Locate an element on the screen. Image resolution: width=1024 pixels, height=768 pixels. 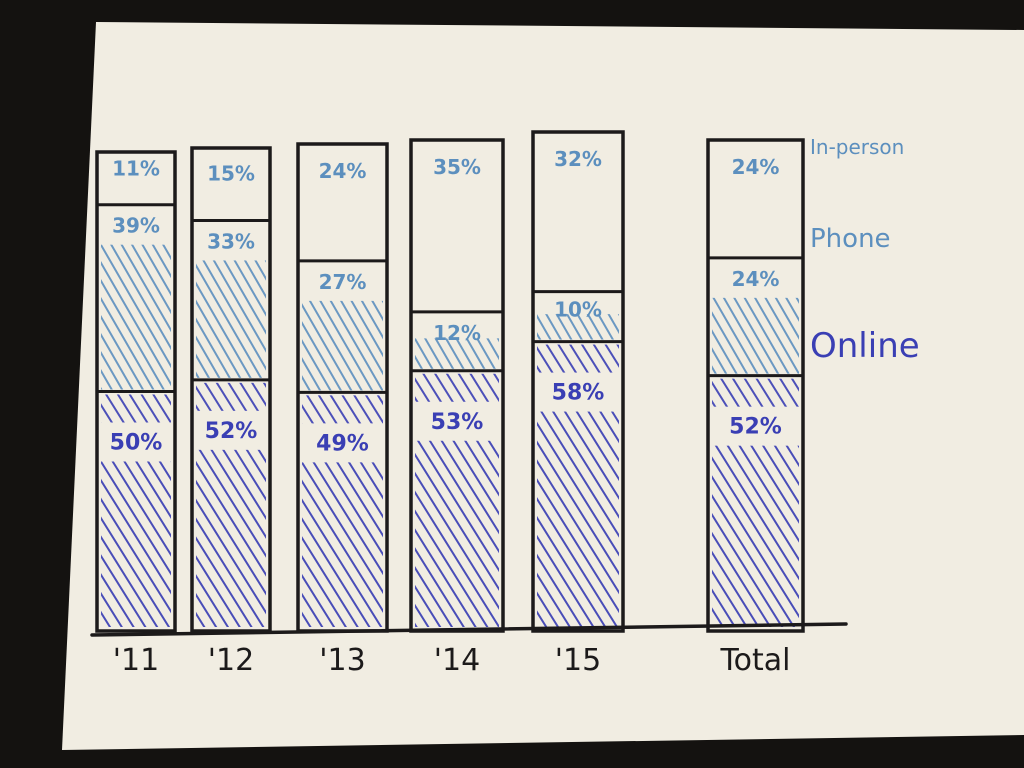
x-tick-label: '11 is located at coordinates (136, 660).